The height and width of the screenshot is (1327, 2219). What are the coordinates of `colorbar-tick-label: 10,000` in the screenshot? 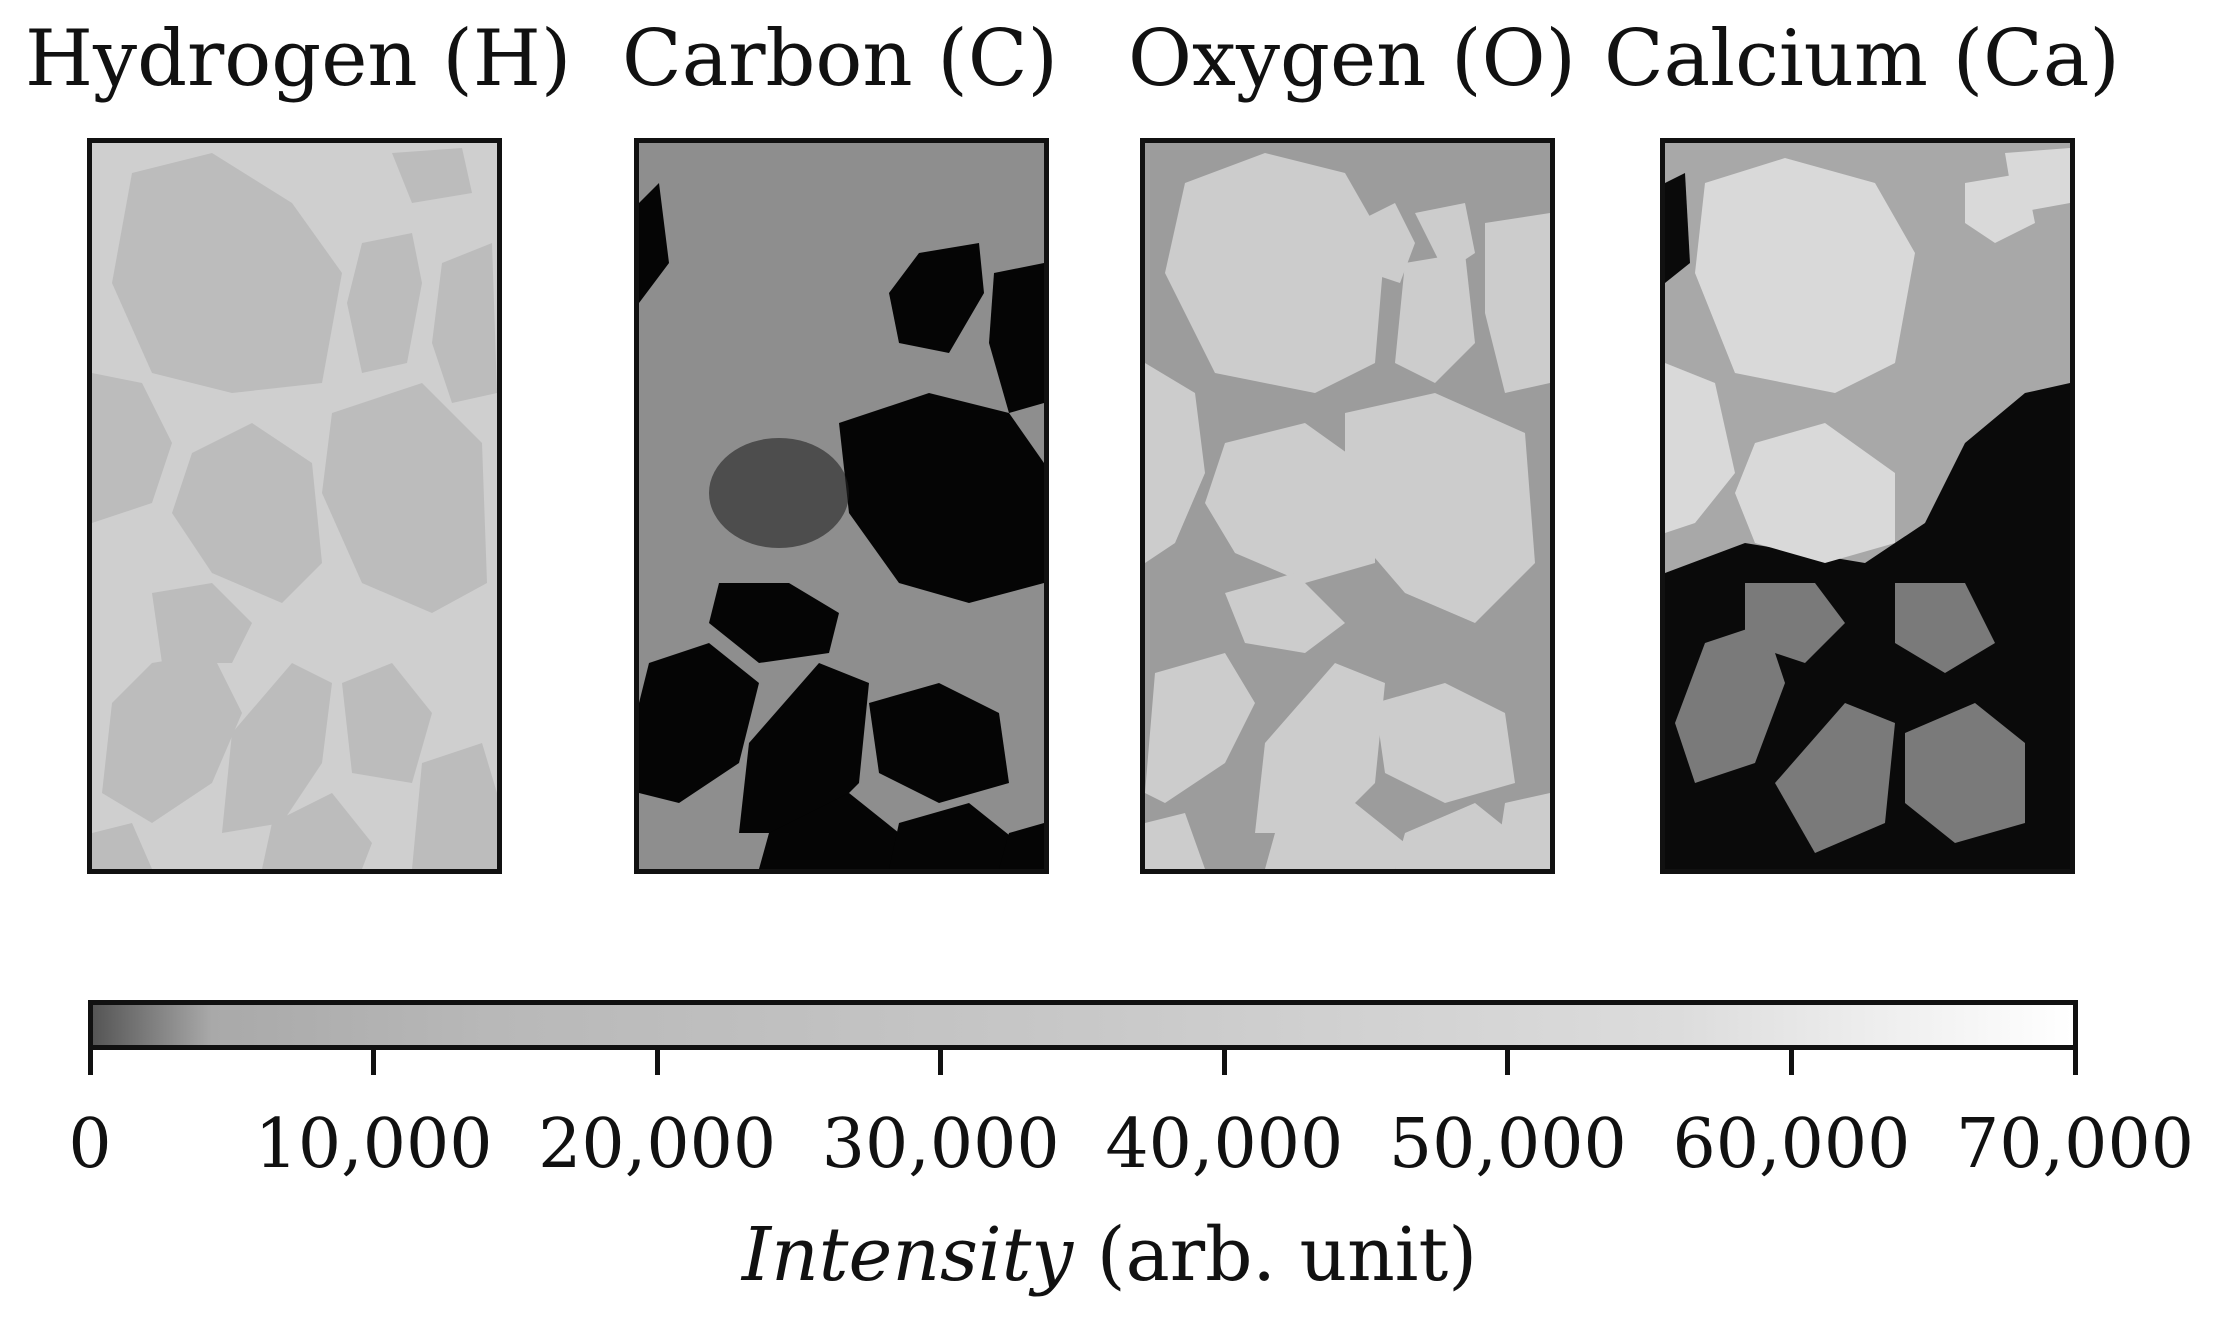 It's located at (373, 1144).